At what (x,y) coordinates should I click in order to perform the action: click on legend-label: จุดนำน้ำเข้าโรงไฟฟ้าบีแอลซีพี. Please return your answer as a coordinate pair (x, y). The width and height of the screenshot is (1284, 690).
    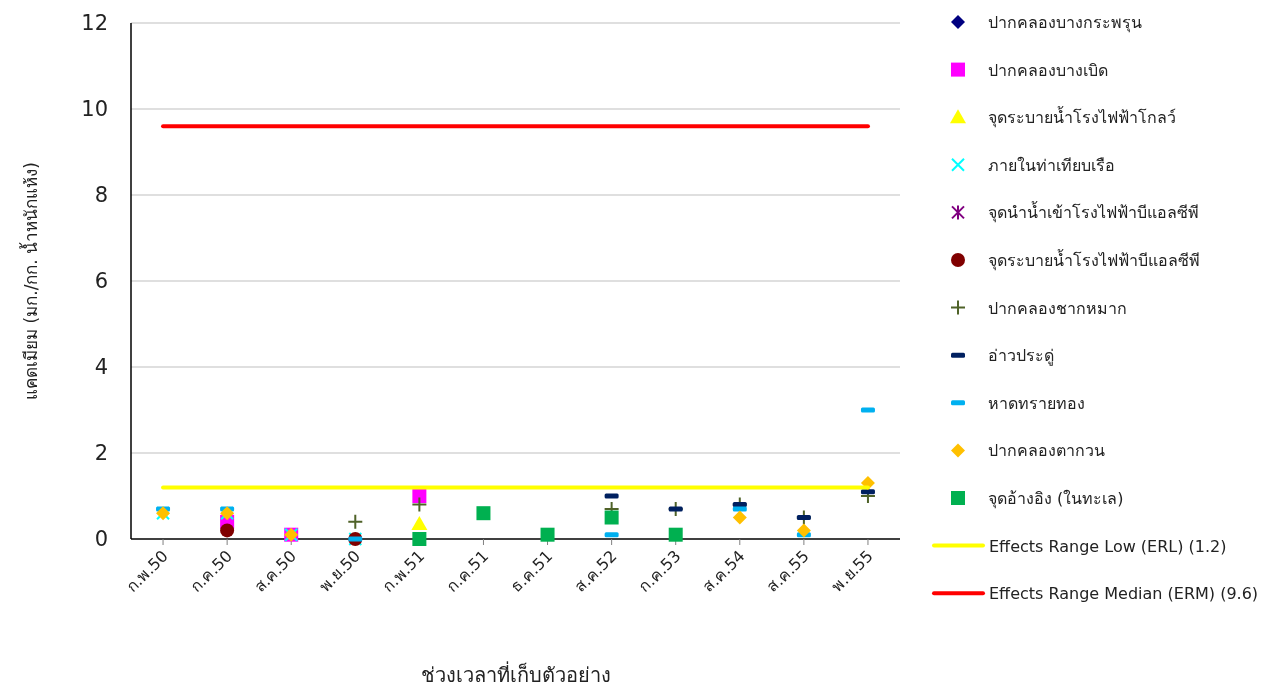
    Looking at the image, I should click on (1093, 212).